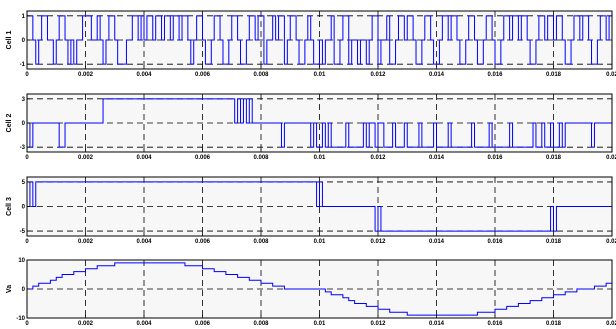 The image size is (616, 329). I want to click on y-axis-label: Cell 3, so click(9, 206).